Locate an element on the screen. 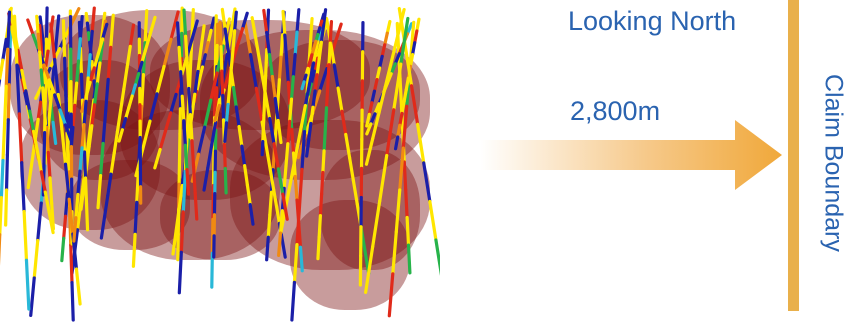 Image resolution: width=858 pixels, height=325 pixels. direction-arrow is located at coordinates (631, 155).